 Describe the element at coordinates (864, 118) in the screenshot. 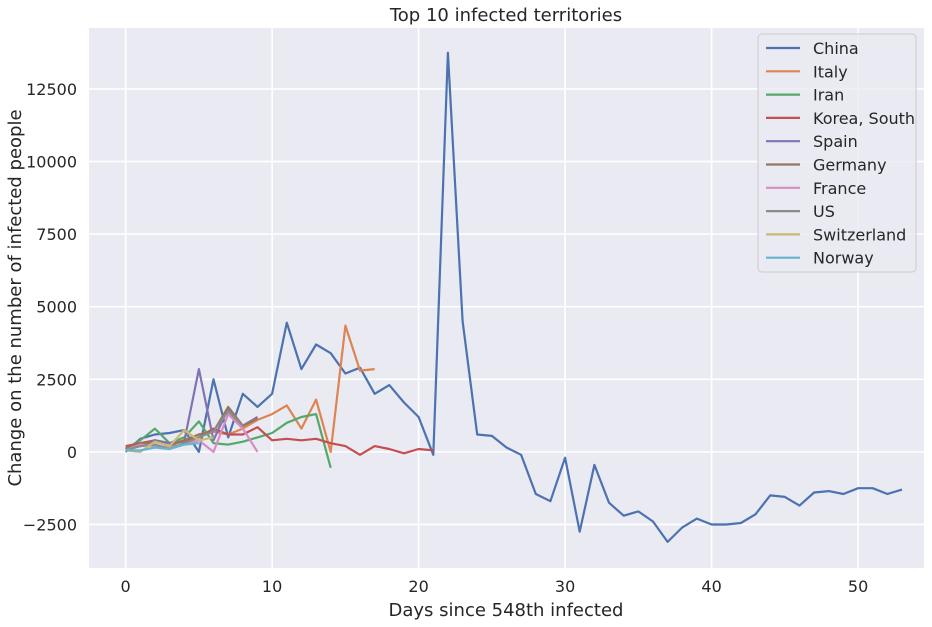

I see `legend-label-korea-south: Korea, South` at that location.